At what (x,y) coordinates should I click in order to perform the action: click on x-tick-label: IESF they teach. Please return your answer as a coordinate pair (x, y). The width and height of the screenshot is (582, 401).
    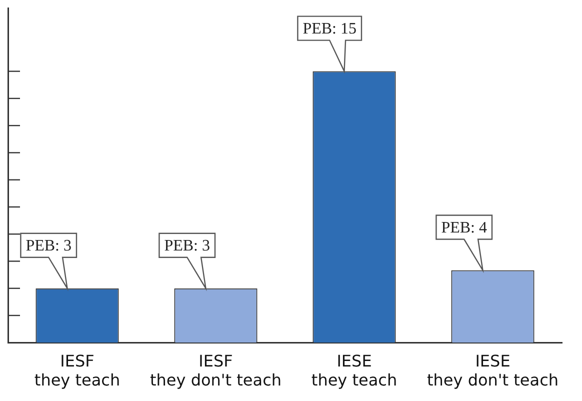
    Looking at the image, I should click on (77, 370).